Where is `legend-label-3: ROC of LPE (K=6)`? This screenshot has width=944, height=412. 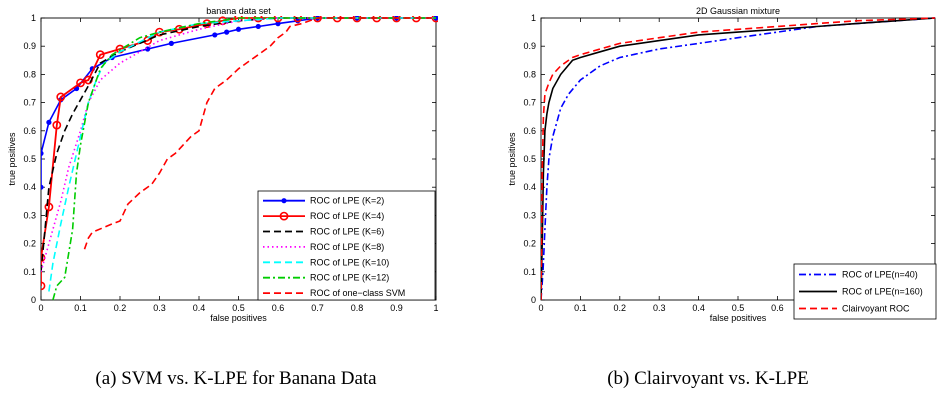
legend-label-3: ROC of LPE (K=6) is located at coordinates (347, 232).